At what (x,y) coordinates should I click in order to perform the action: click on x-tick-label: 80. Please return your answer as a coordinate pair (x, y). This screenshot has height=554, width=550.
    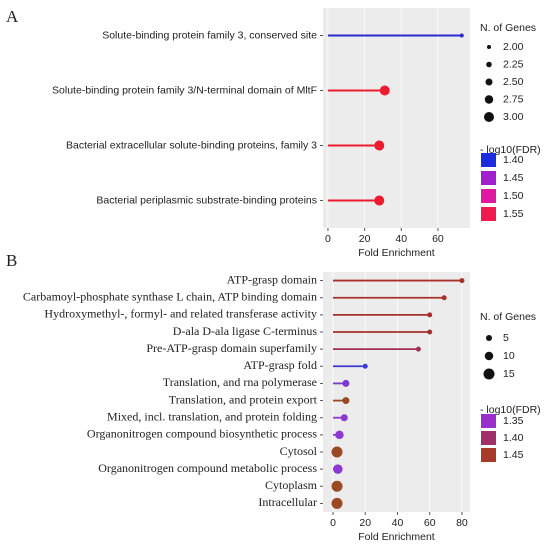
    Looking at the image, I should click on (462, 523).